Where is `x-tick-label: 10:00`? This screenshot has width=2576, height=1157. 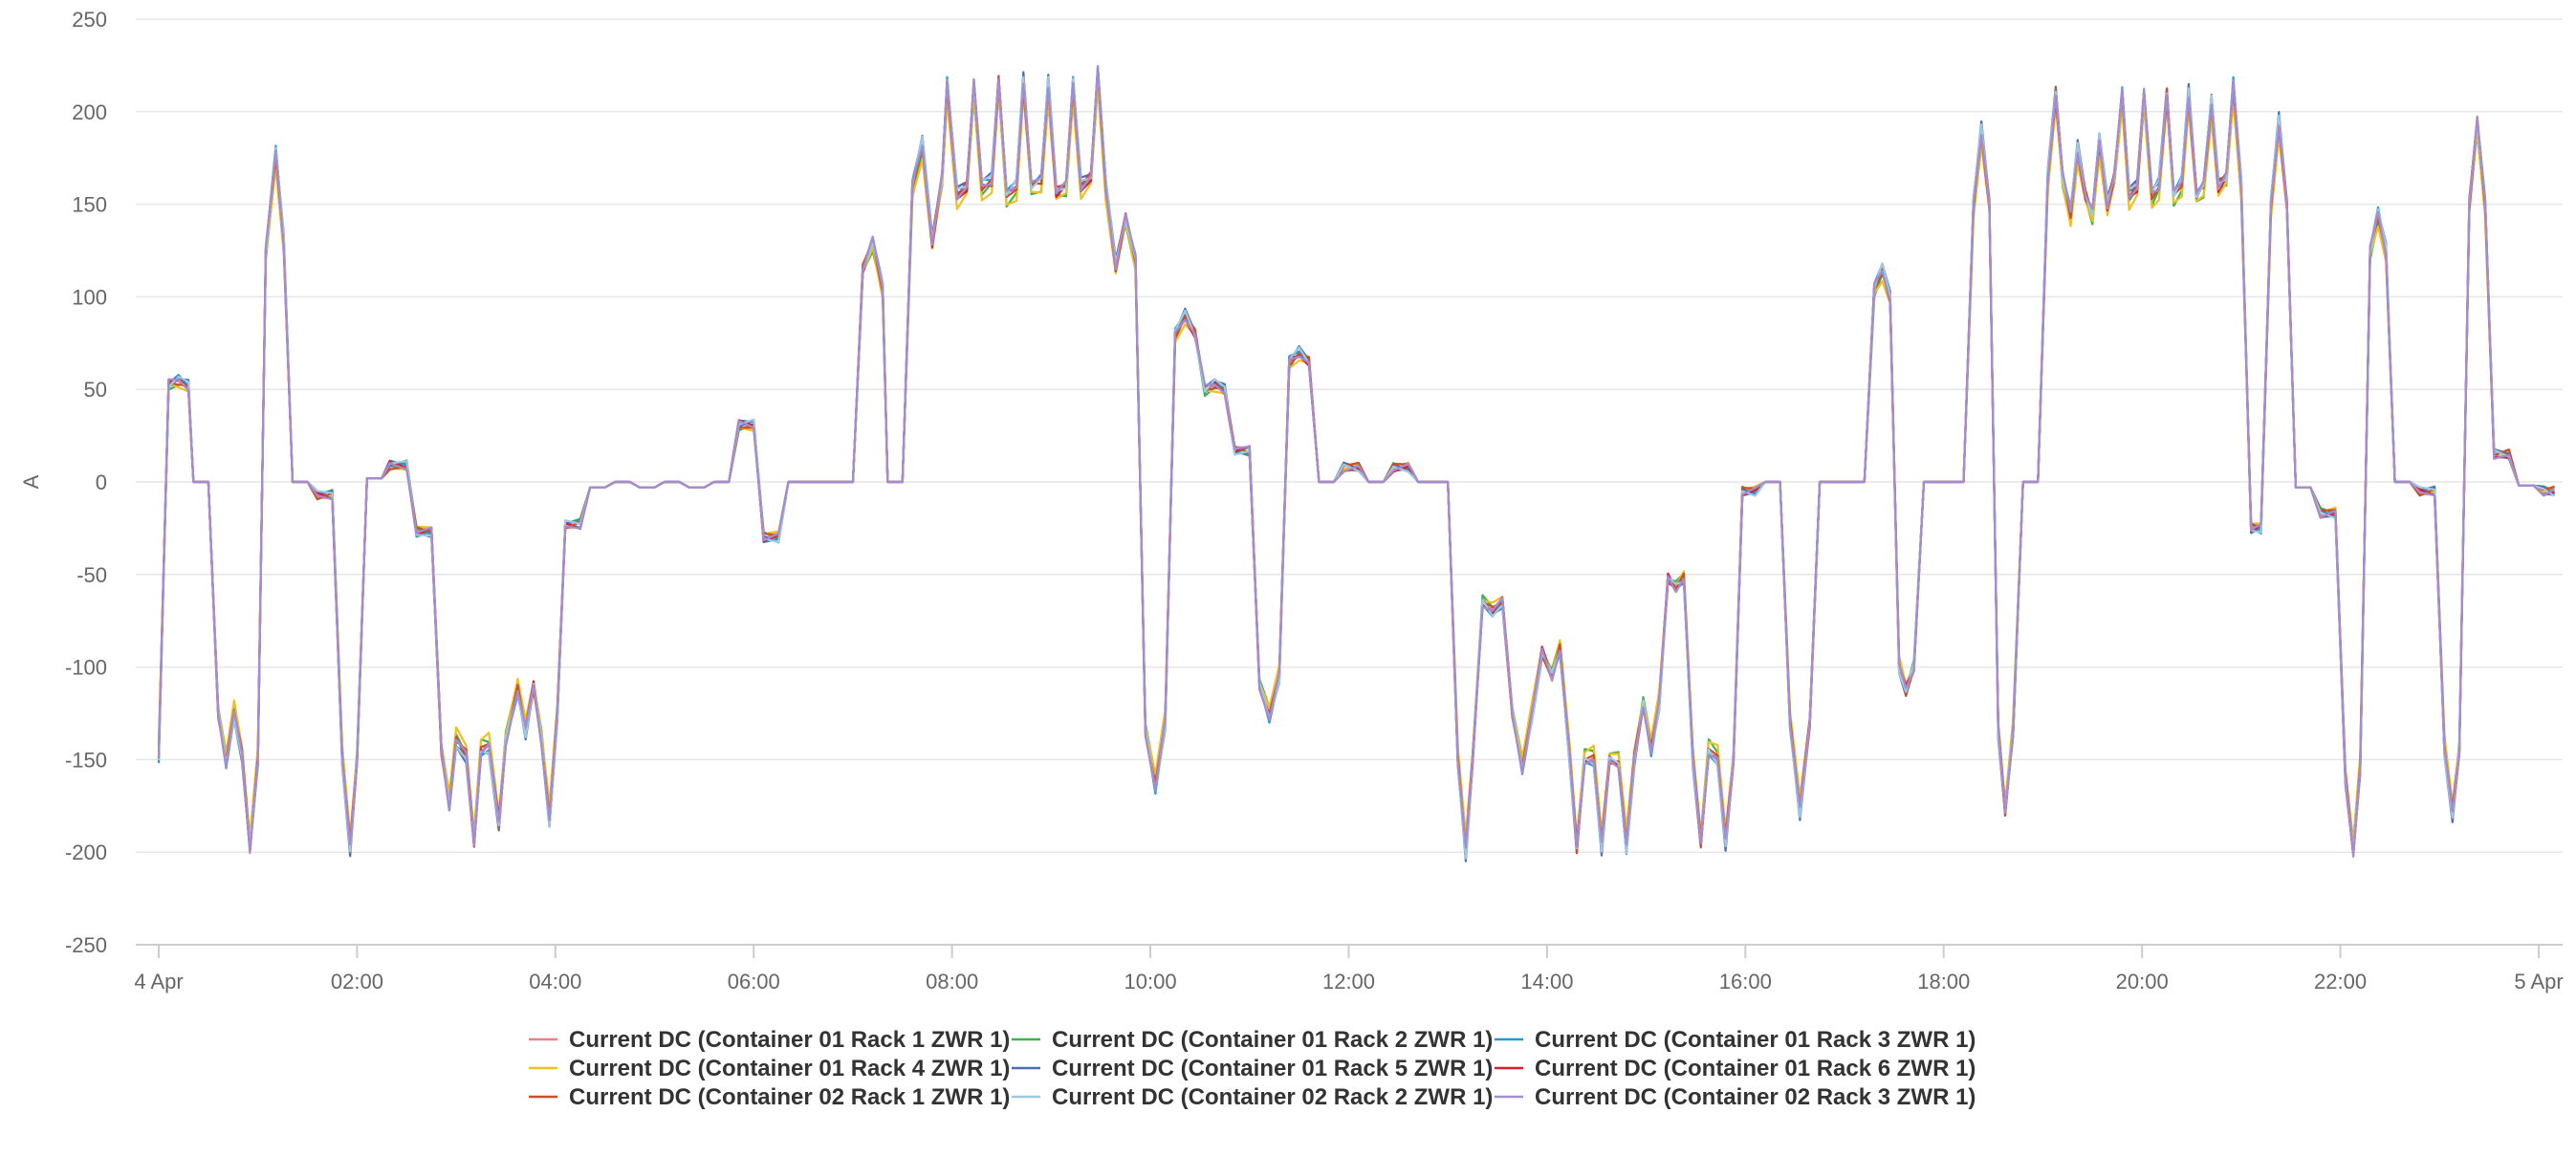 x-tick-label: 10:00 is located at coordinates (1150, 981).